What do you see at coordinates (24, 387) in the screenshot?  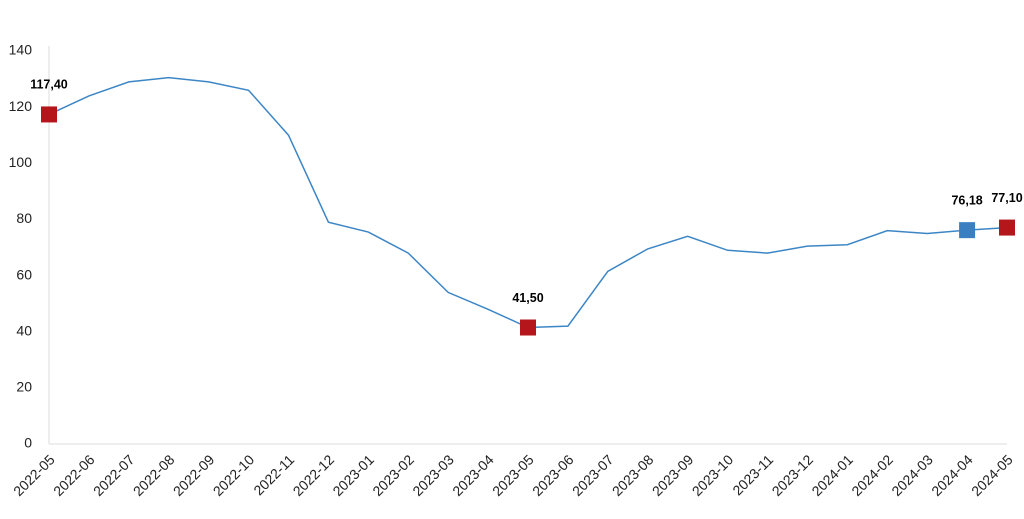 I see `y-tick-label: 20` at bounding box center [24, 387].